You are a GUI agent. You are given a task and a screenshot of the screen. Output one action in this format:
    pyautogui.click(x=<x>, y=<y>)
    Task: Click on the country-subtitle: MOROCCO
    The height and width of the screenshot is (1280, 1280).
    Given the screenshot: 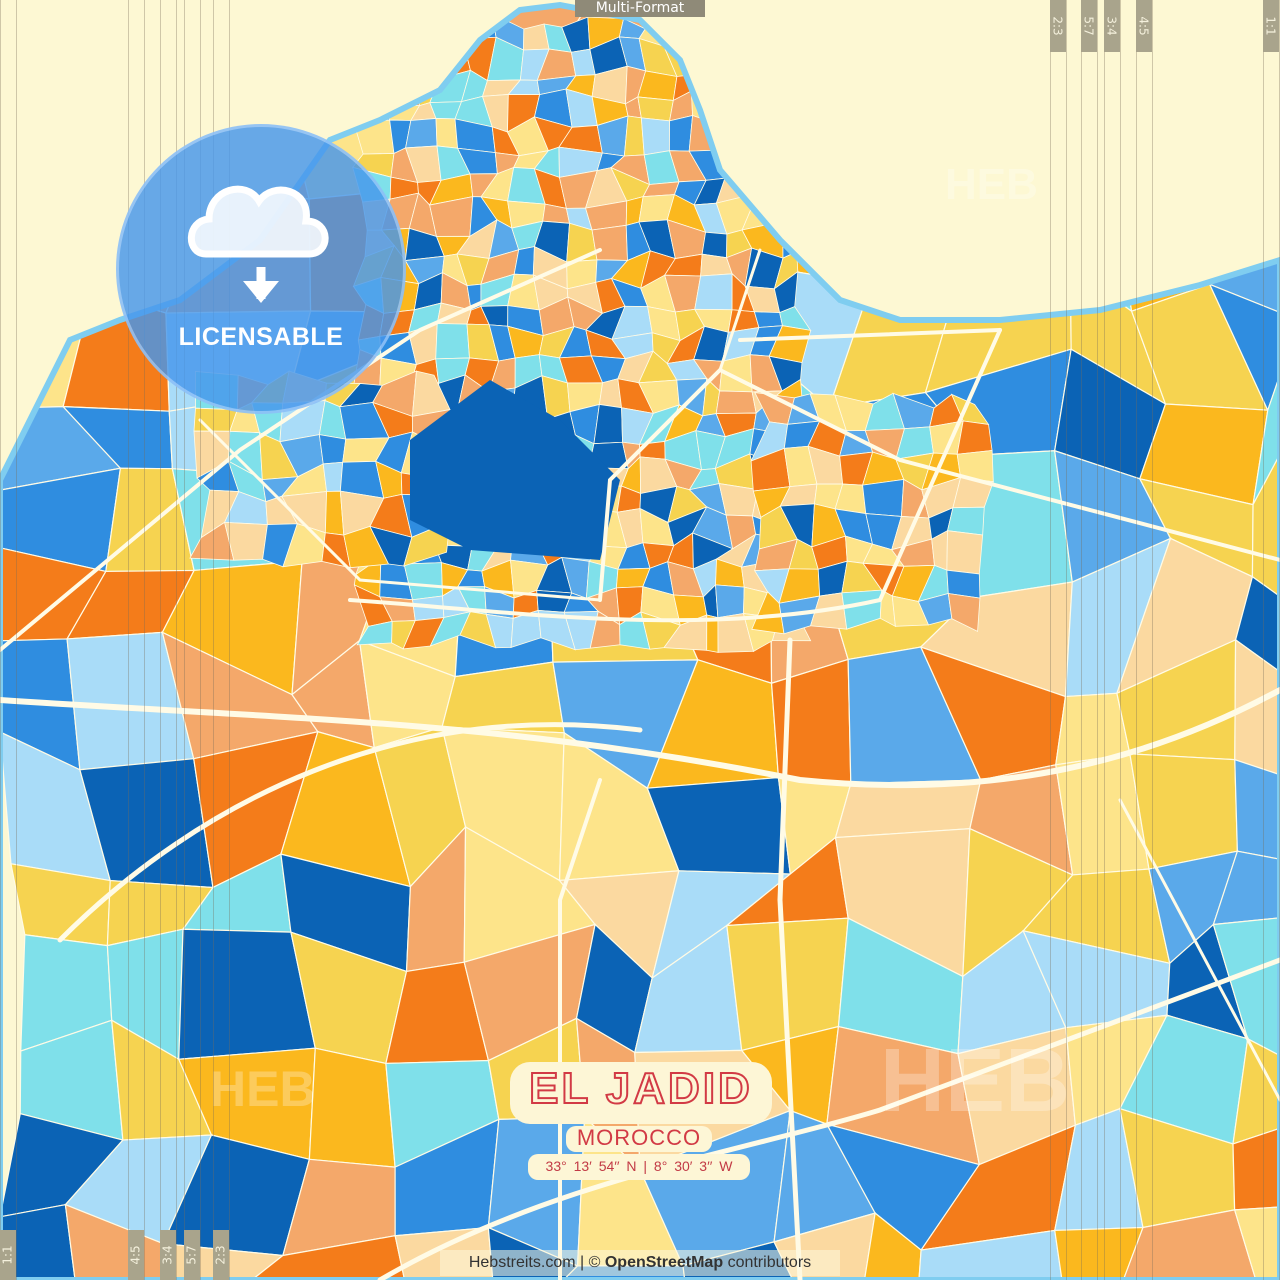 What is the action you would take?
    pyautogui.click(x=639, y=1137)
    